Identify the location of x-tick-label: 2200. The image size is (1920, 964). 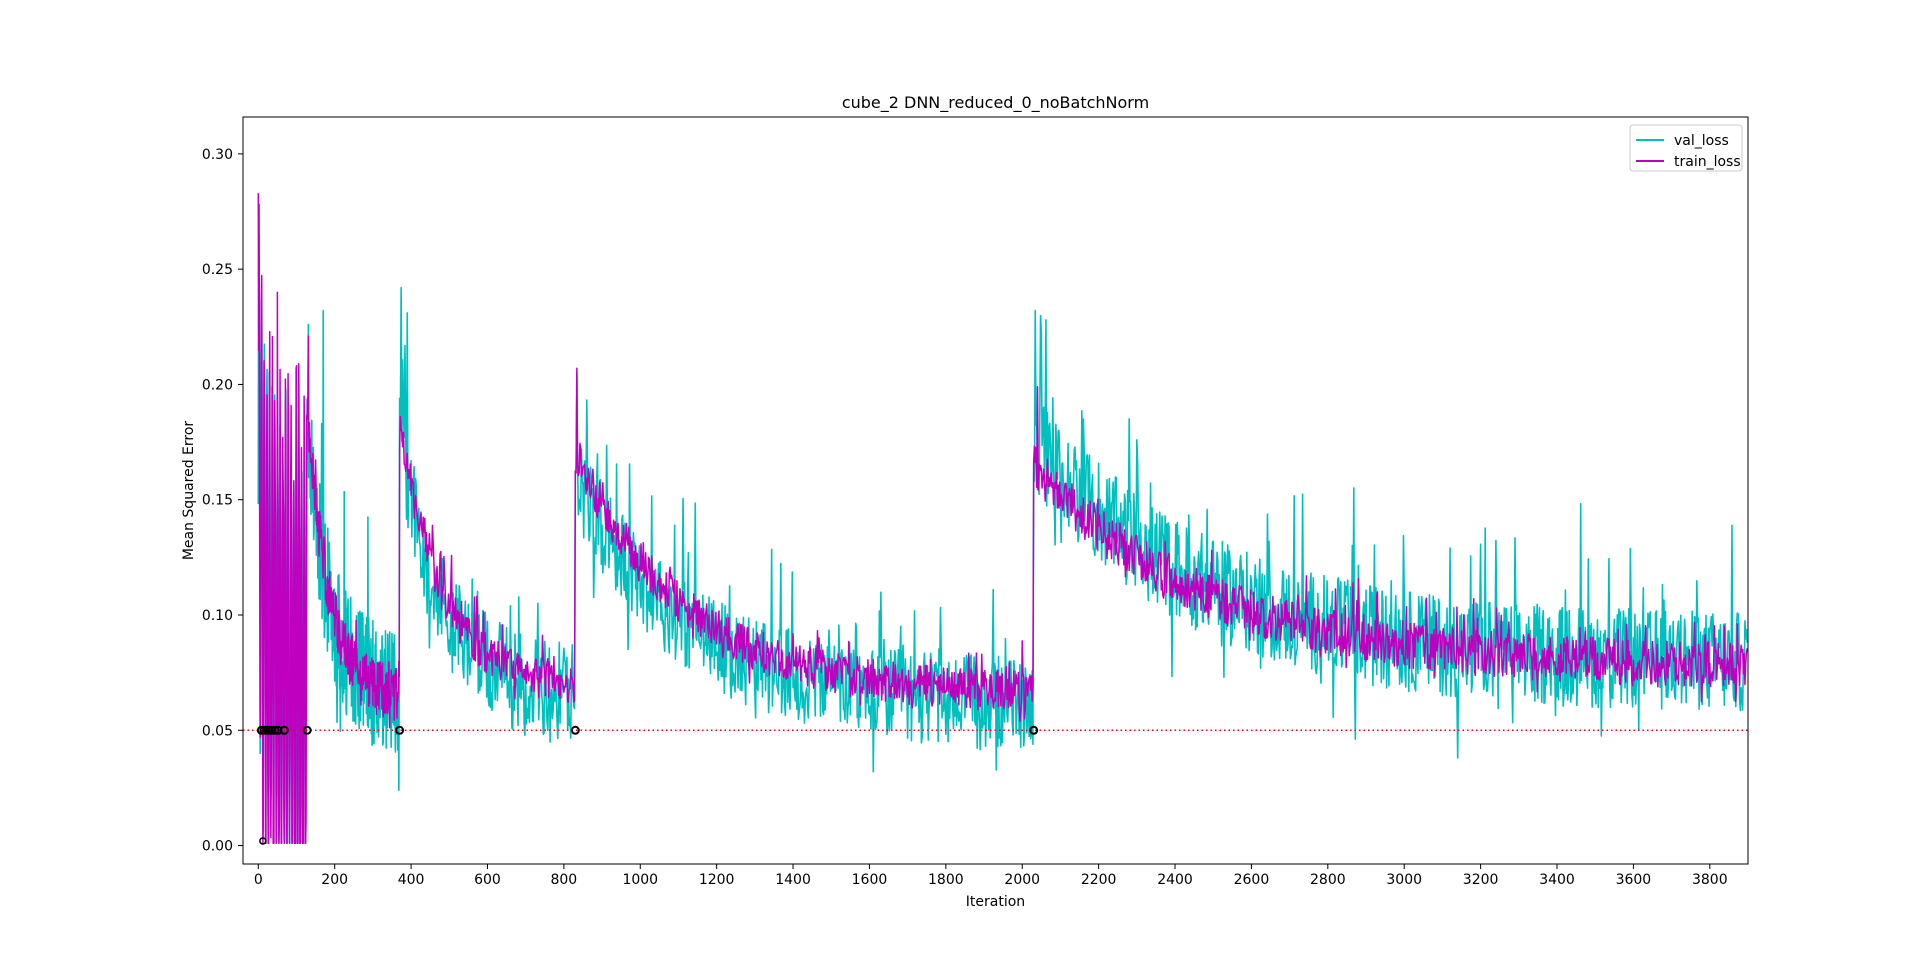
(1099, 880).